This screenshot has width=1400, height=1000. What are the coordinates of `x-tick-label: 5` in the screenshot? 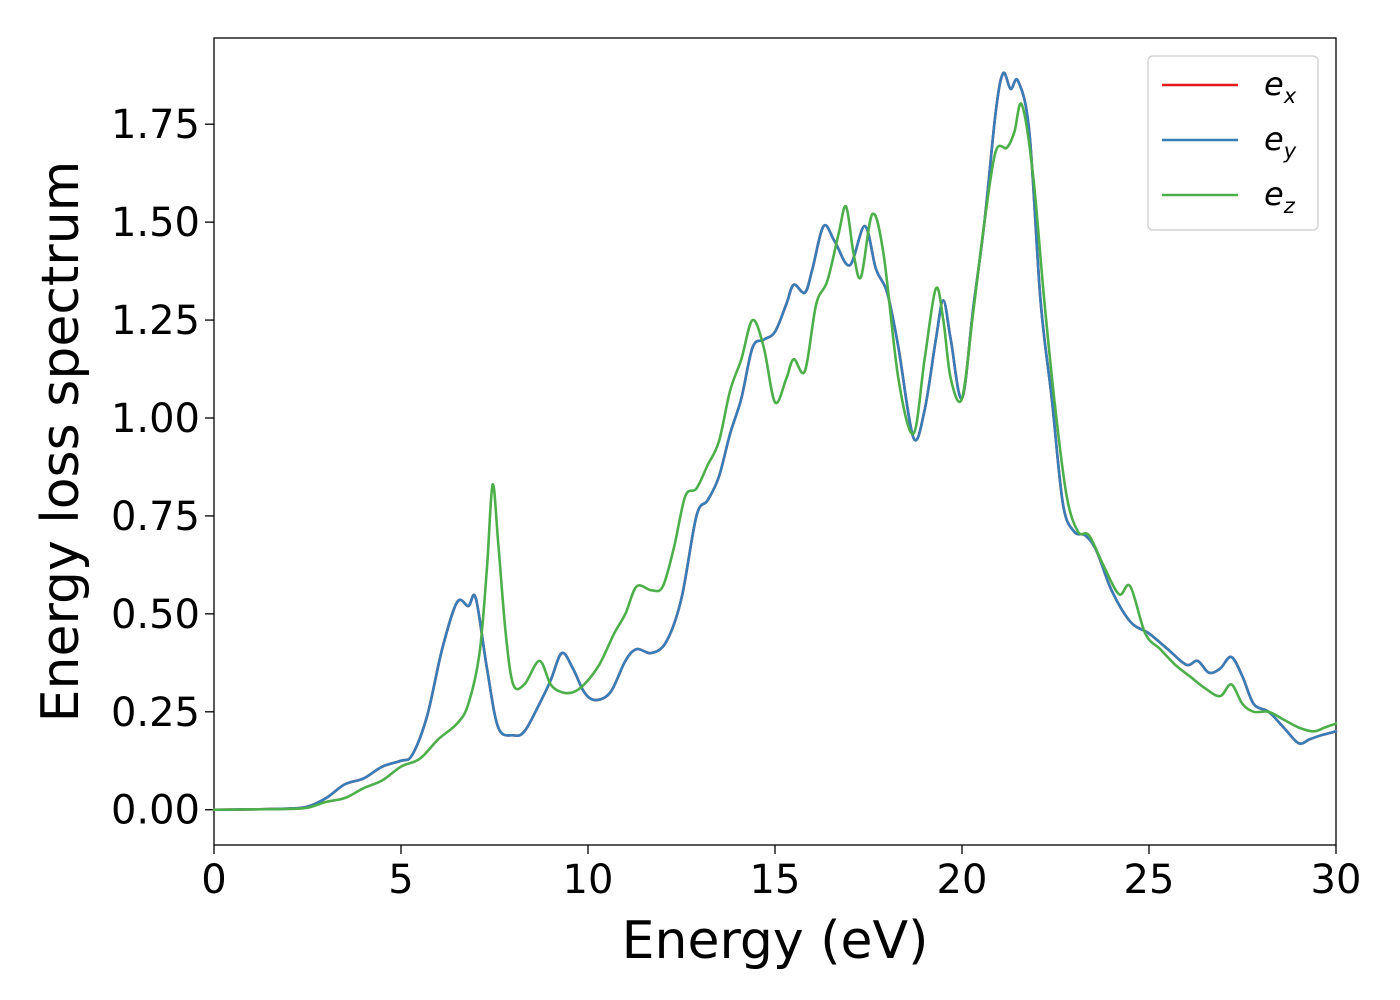 It's located at (400, 880).